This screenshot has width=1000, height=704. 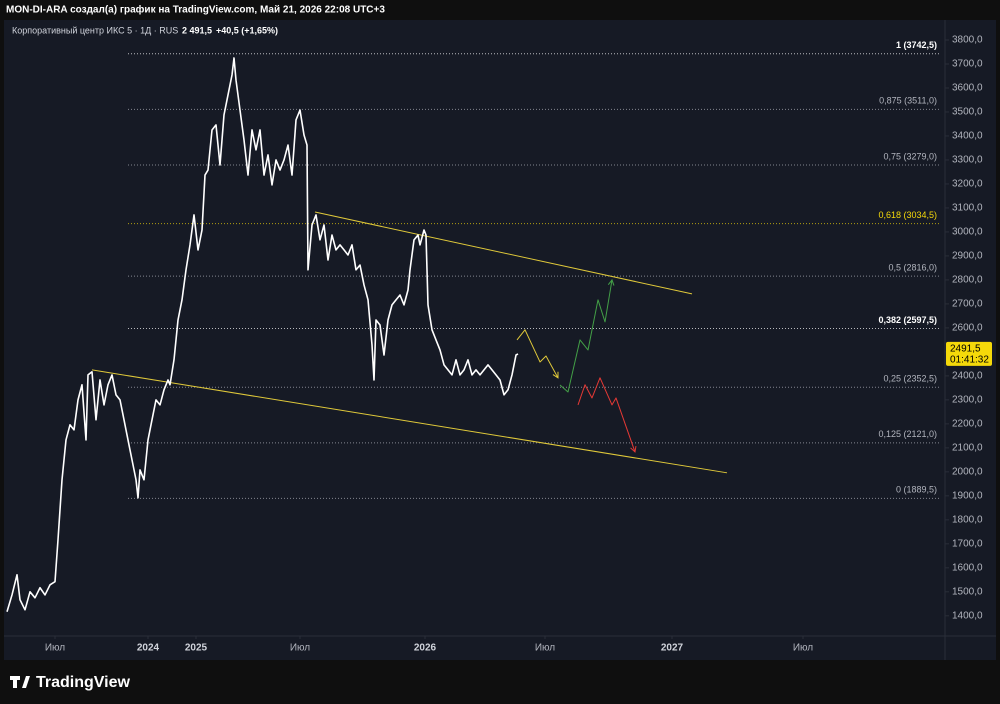 I want to click on price-marker-label: 2491,5, so click(x=965, y=349).